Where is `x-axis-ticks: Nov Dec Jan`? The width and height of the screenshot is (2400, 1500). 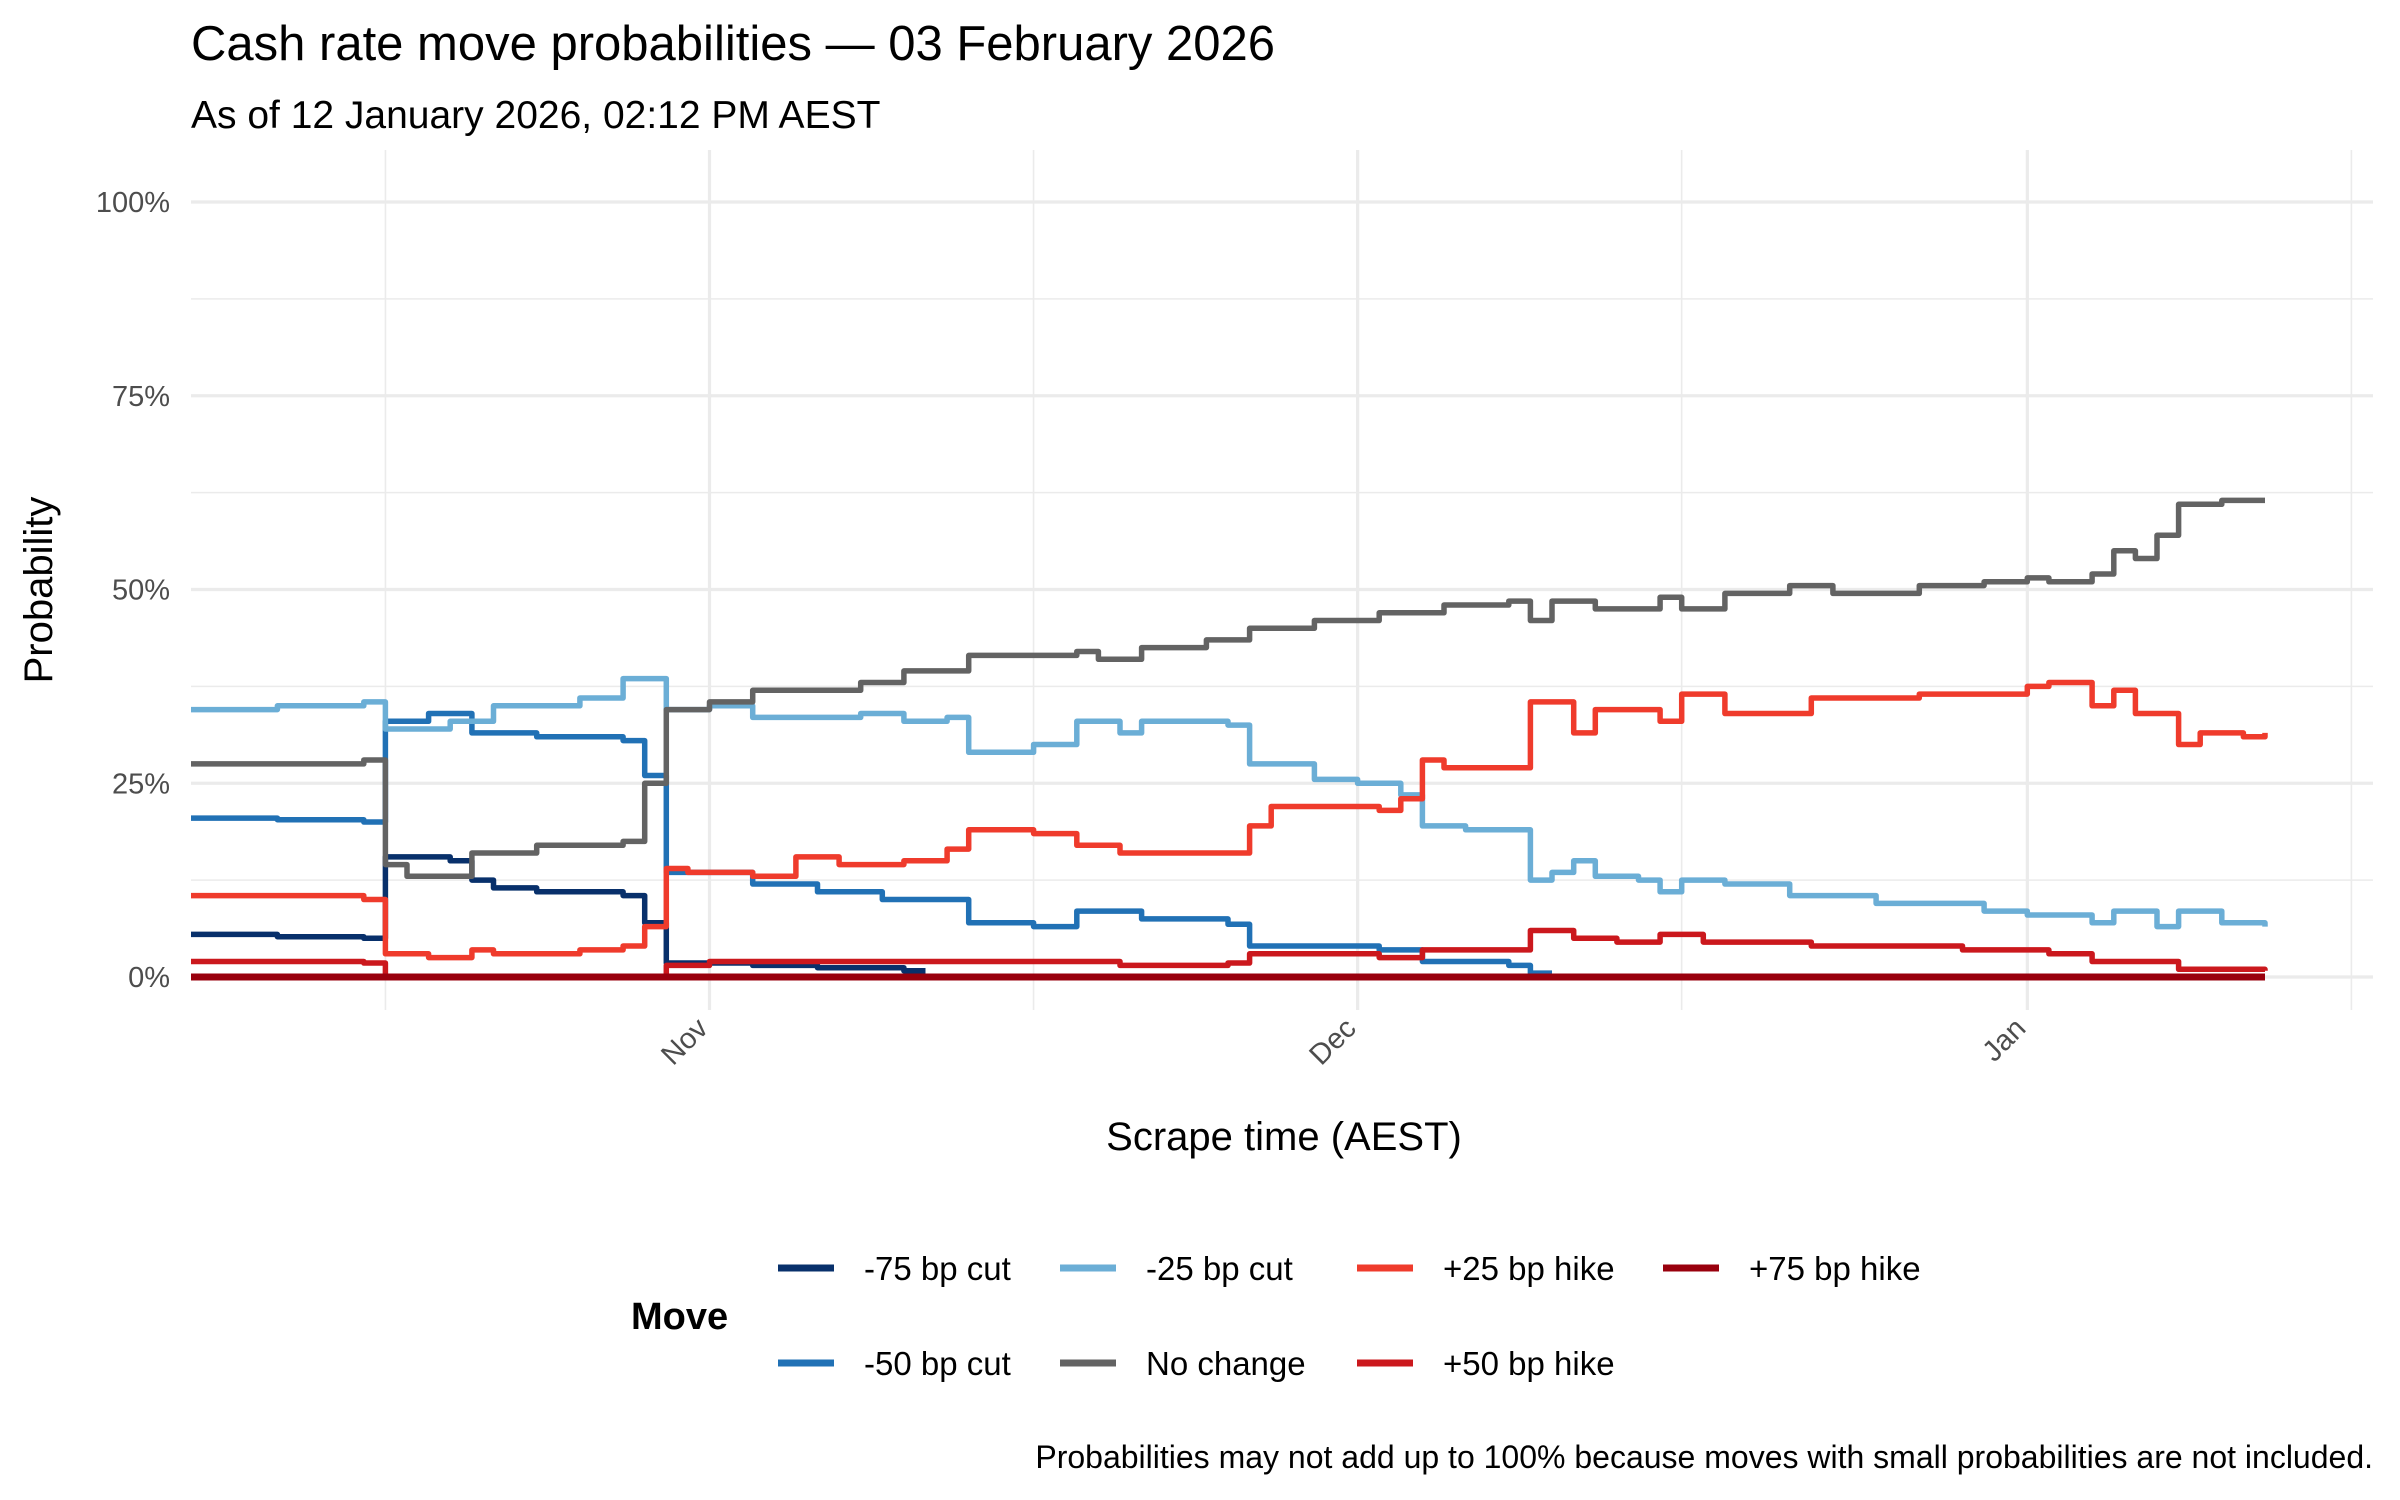
x-axis-ticks: Nov Dec Jan is located at coordinates (1343, 1041).